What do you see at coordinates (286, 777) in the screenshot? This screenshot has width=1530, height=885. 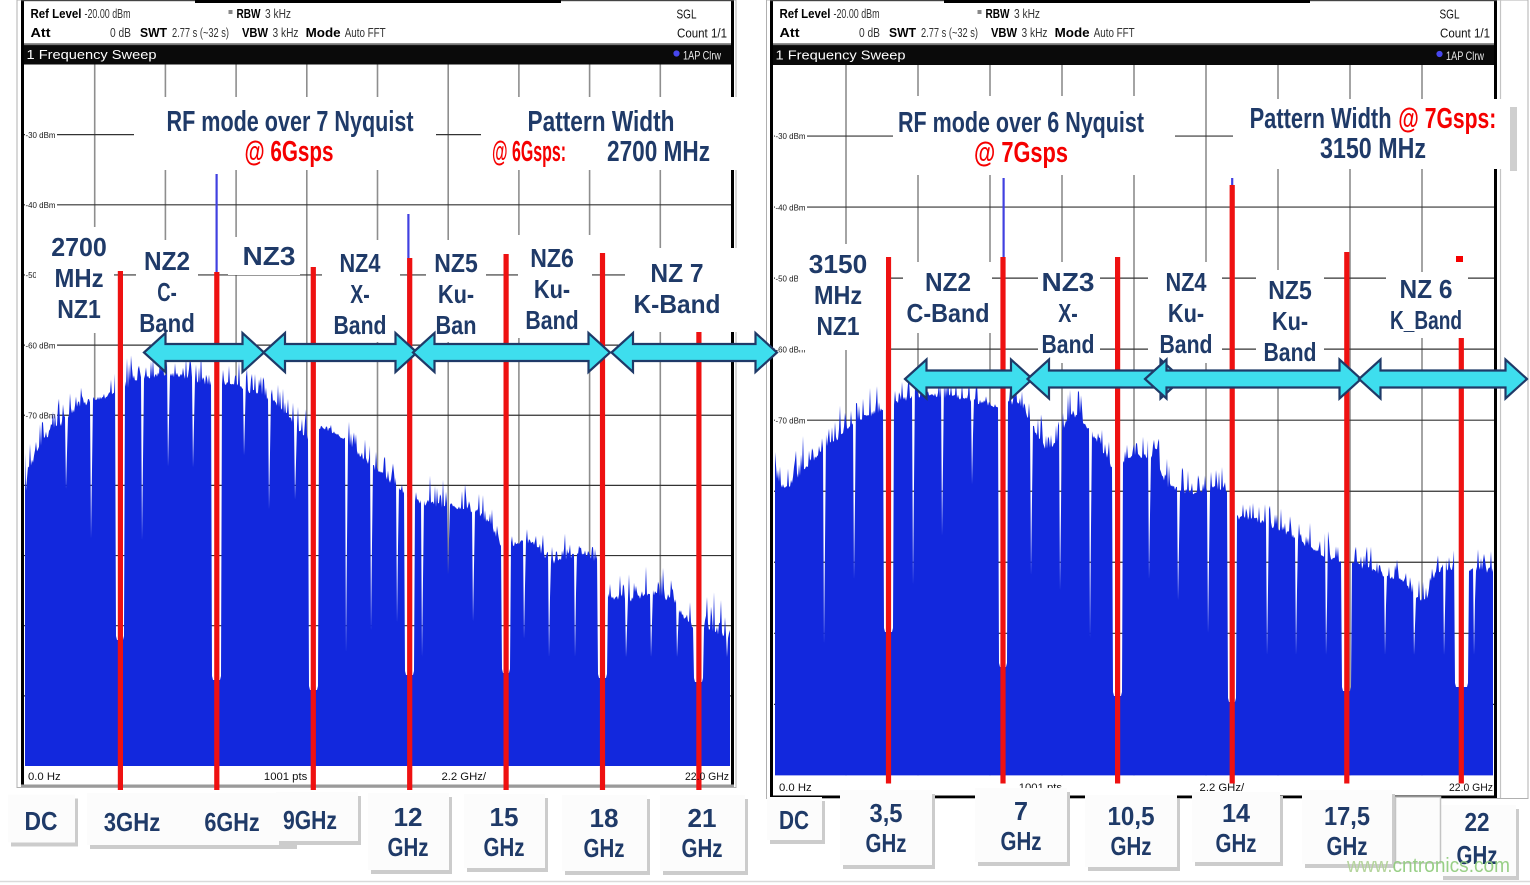 I see `svg-text: 1001 pts` at bounding box center [286, 777].